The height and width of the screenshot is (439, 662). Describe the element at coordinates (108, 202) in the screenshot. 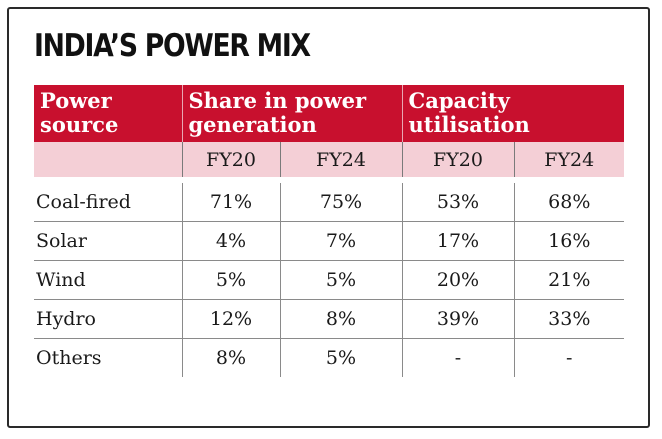

I see `row-source: Coal-fired` at that location.